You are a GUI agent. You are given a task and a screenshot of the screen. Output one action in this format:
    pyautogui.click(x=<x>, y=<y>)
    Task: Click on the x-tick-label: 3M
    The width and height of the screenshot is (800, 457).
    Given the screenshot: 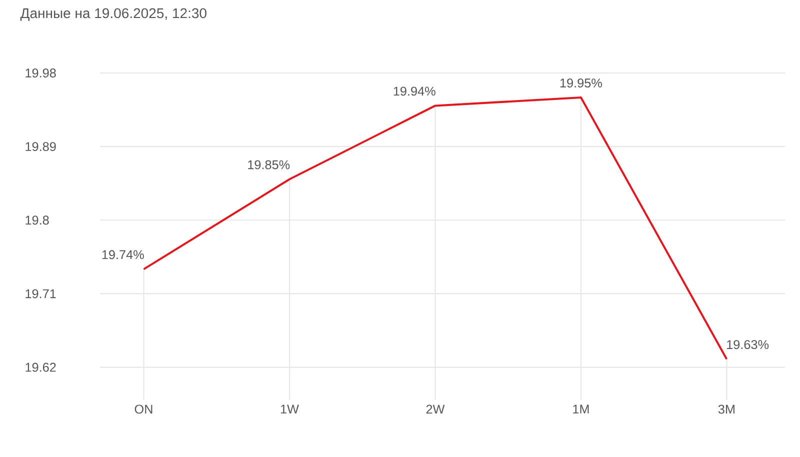 What is the action you would take?
    pyautogui.click(x=726, y=409)
    